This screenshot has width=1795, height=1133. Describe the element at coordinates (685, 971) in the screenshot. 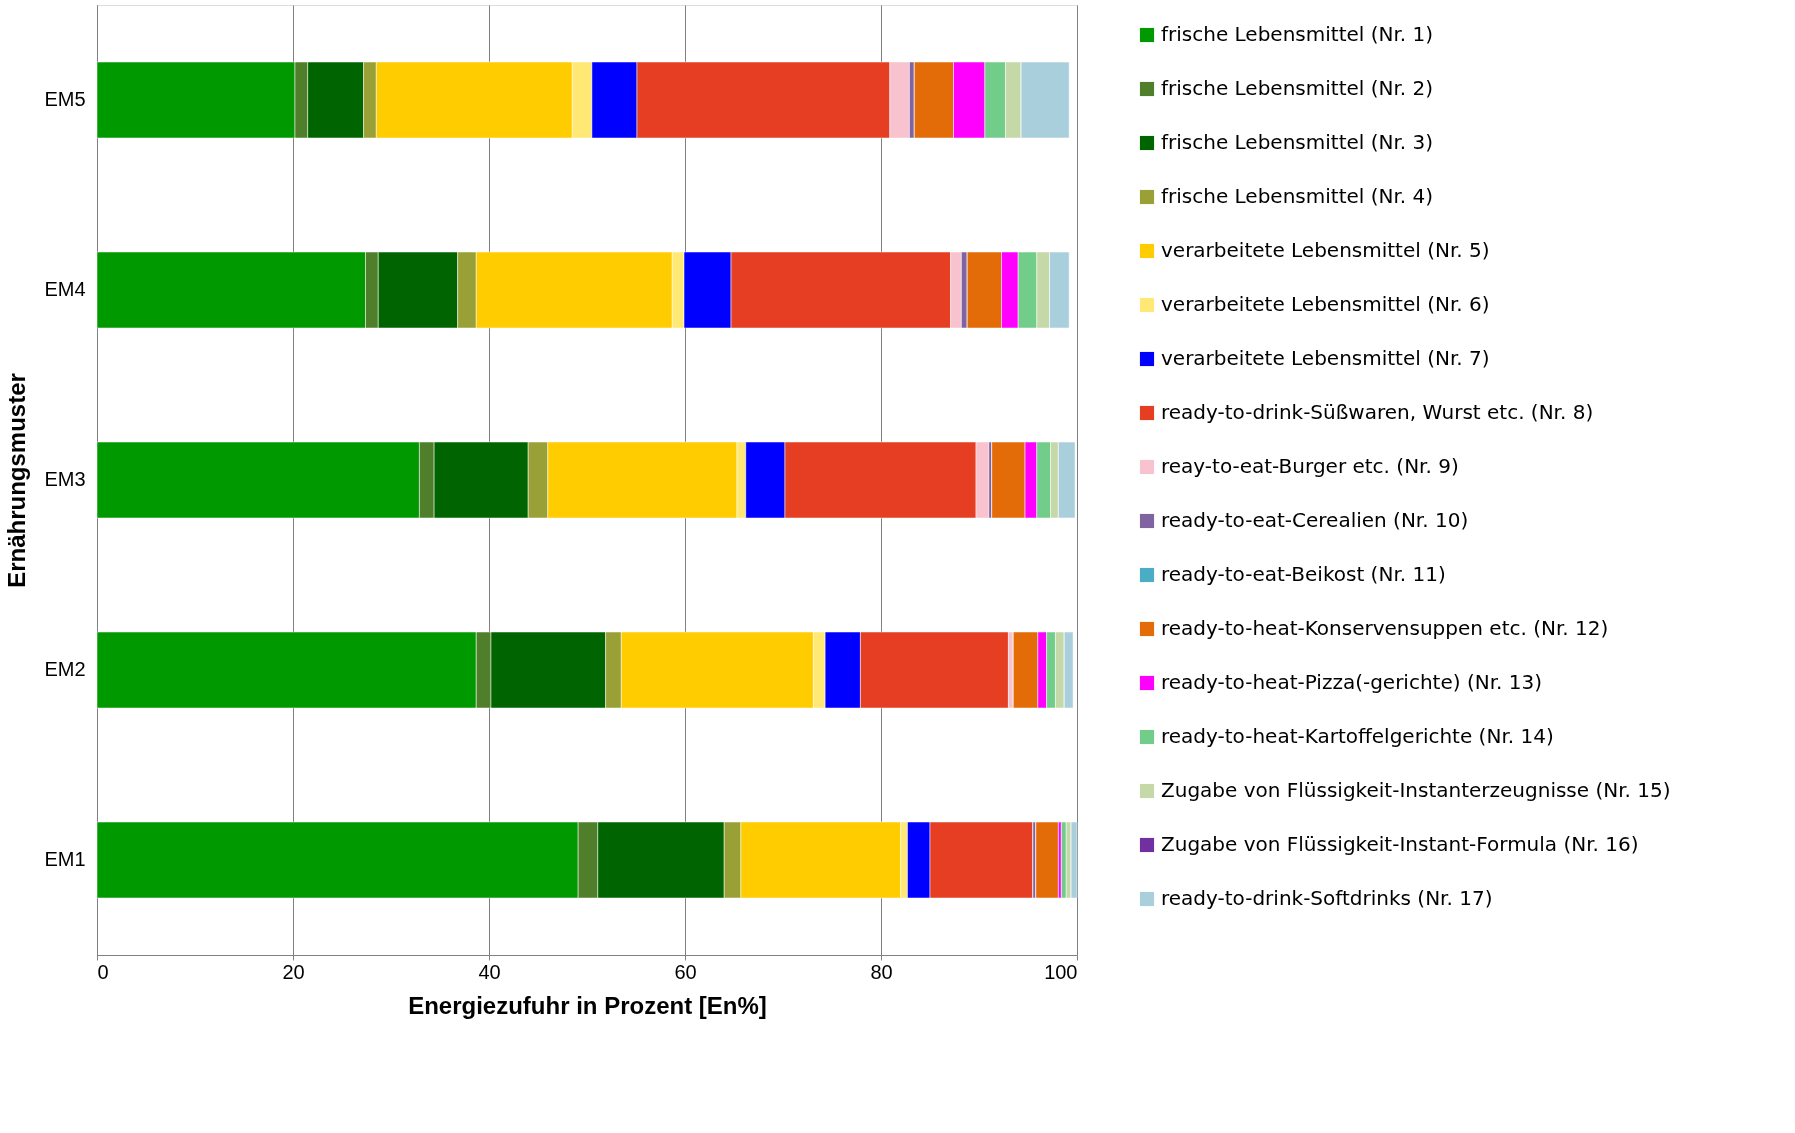

I see `x-tick-label: 60` at that location.